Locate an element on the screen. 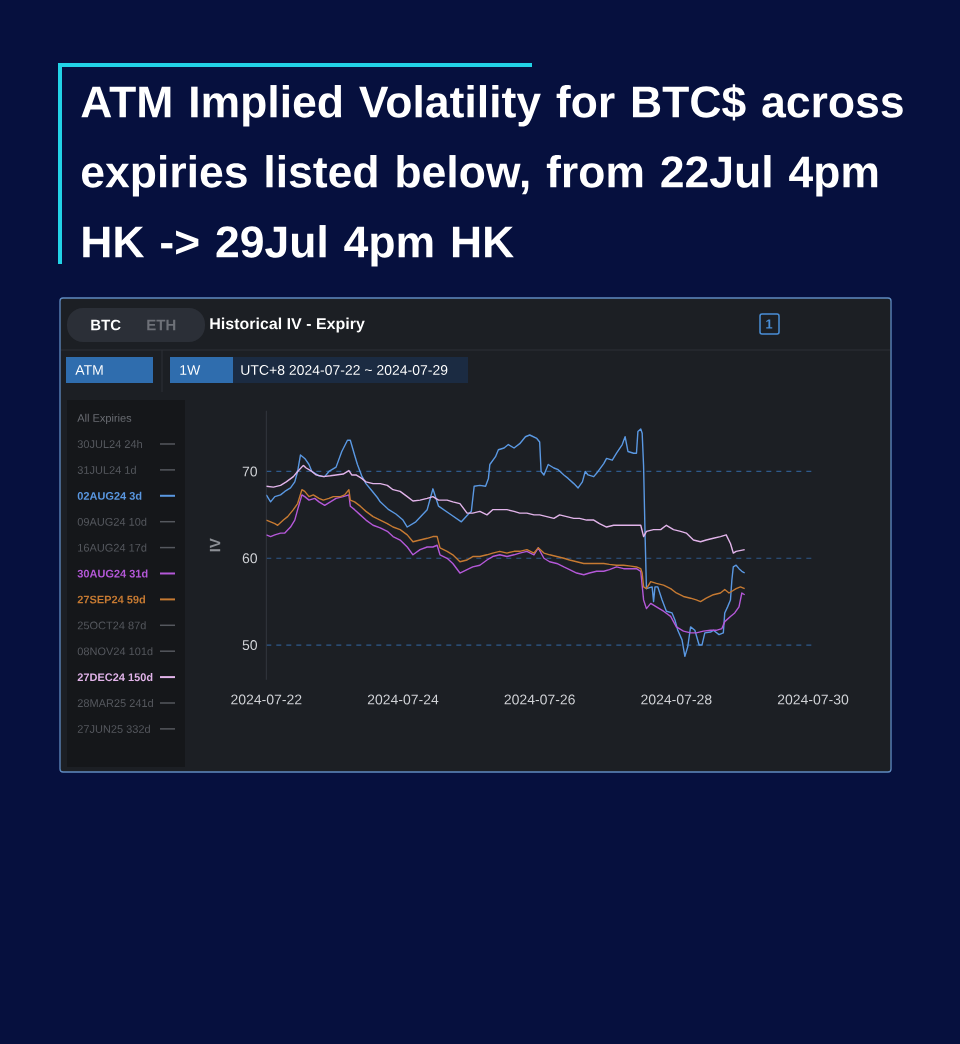 The height and width of the screenshot is (1044, 960). legend-label: 25OCT24 87d is located at coordinates (111, 625).